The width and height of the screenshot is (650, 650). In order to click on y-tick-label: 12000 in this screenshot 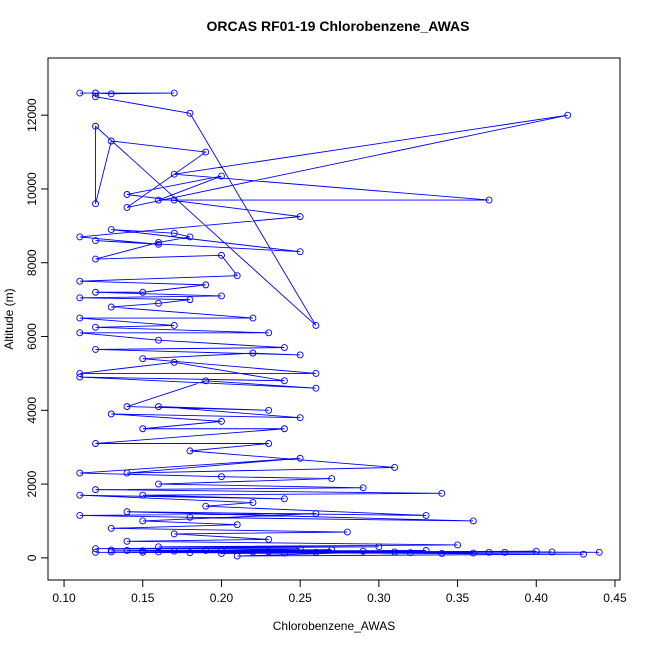, I will do `click(32, 115)`.